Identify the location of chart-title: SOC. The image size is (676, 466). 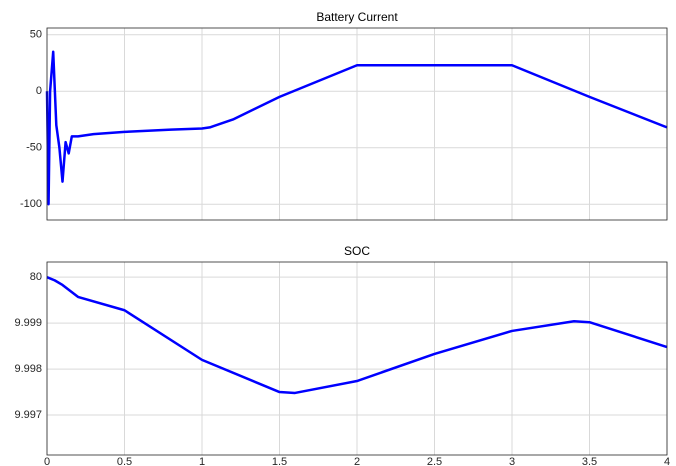
(357, 251).